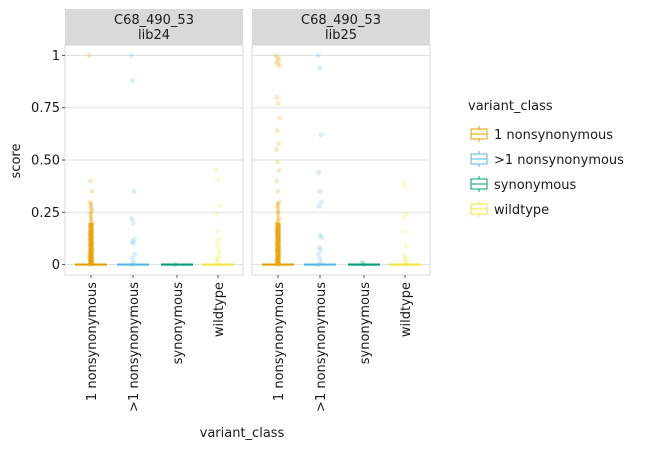 The width and height of the screenshot is (669, 449). I want to click on x-axis-title: variant_class, so click(242, 433).